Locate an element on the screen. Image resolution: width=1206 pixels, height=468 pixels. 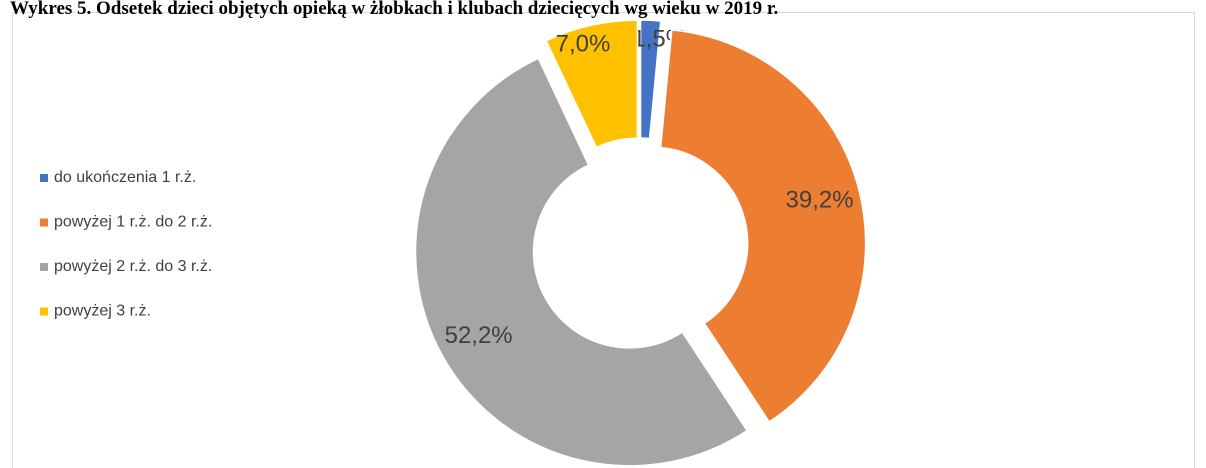
legend-label: do ukończenia 1 r.ż. is located at coordinates (125, 177).